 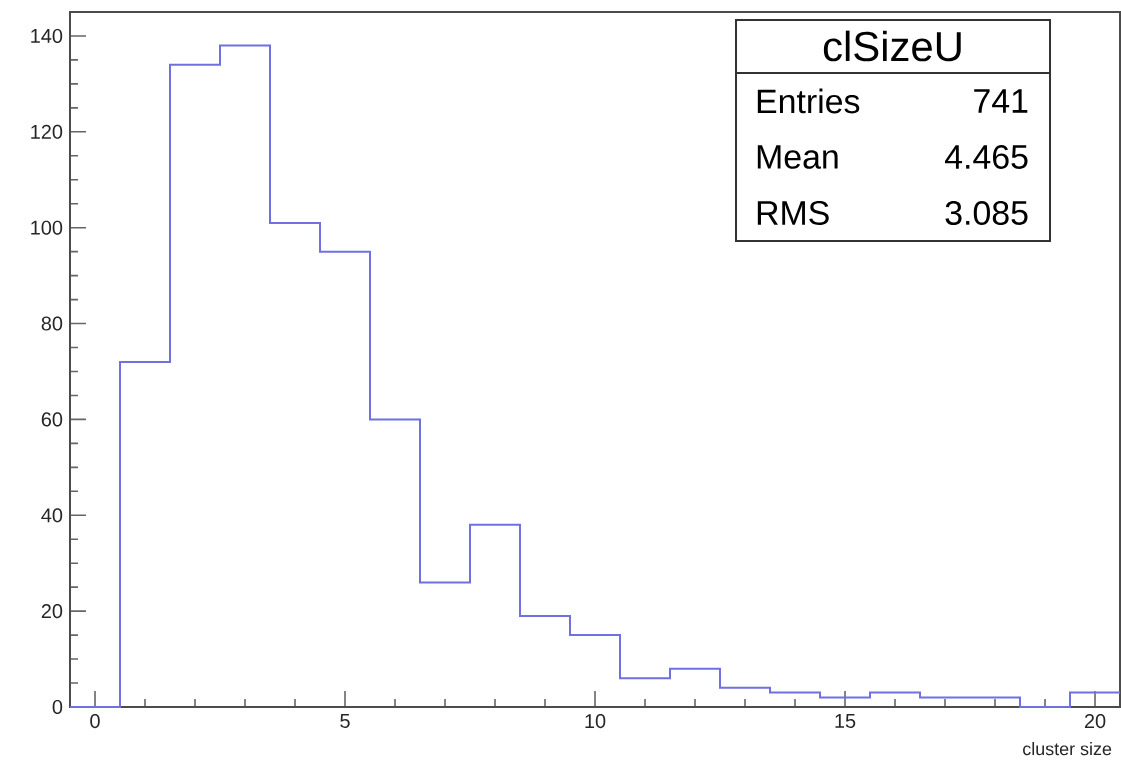 What do you see at coordinates (47, 131) in the screenshot?
I see `y-tick-label: 120` at bounding box center [47, 131].